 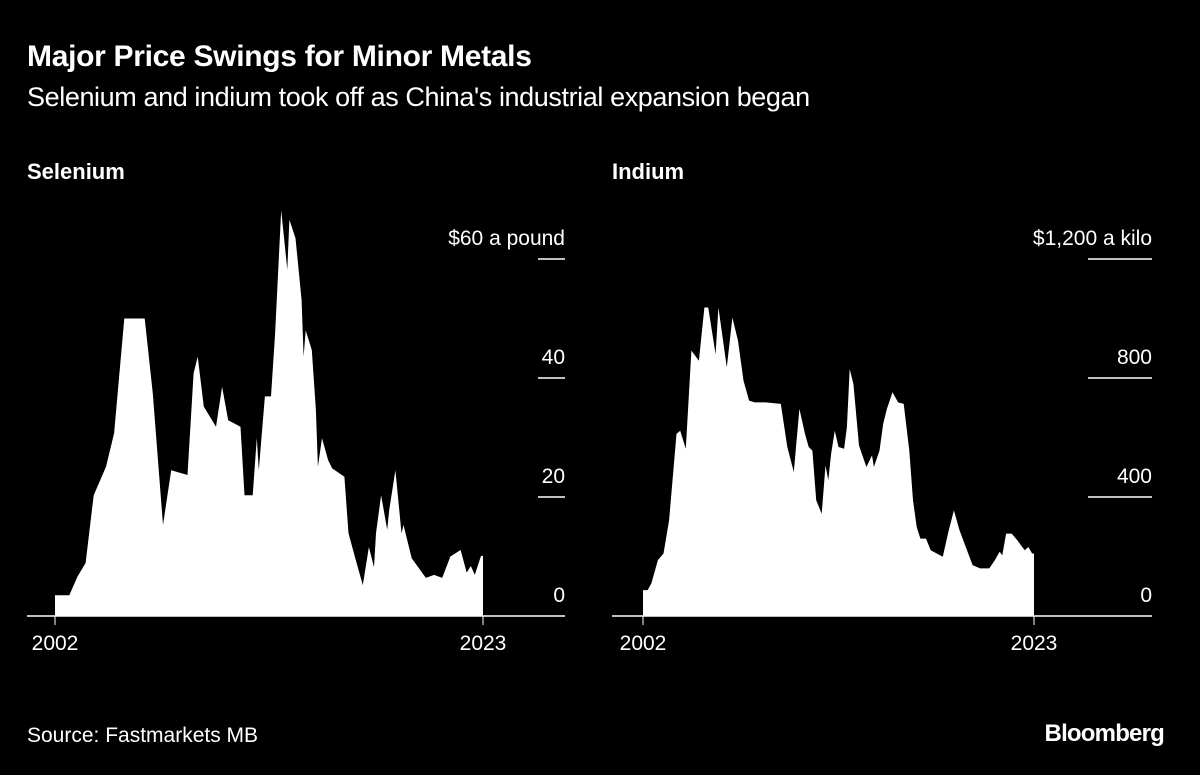 What do you see at coordinates (279, 56) in the screenshot?
I see `chart-title: Major Price Swings for Minor Metals` at bounding box center [279, 56].